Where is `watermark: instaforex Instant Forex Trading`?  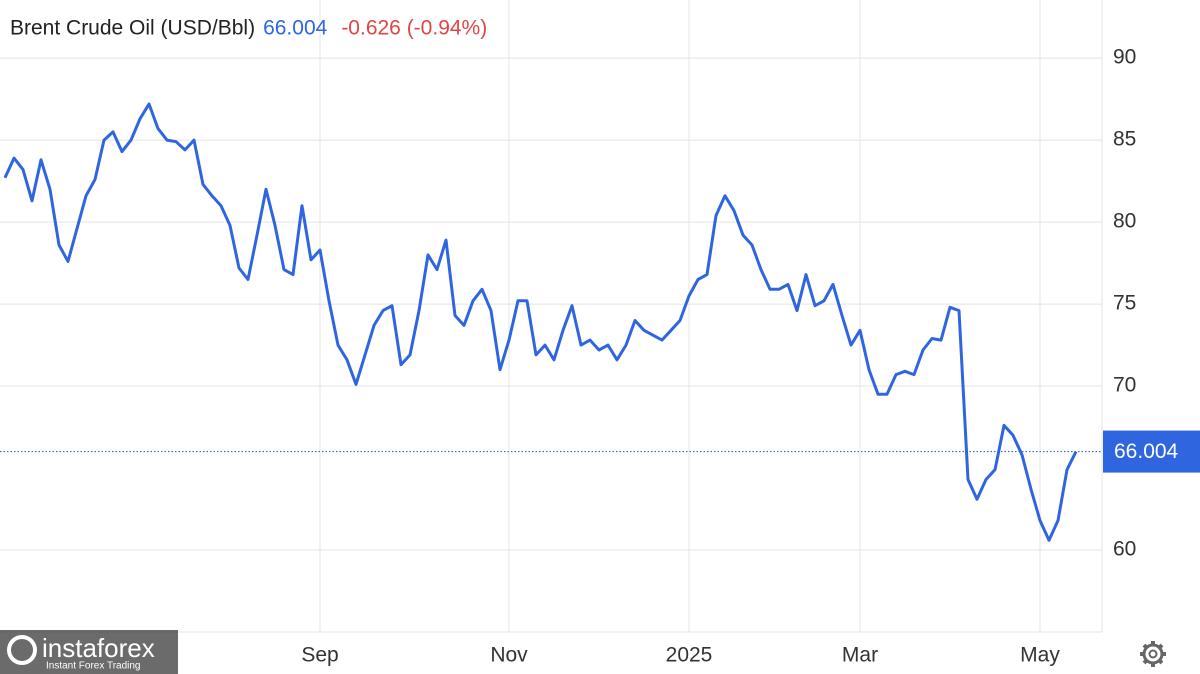
watermark: instaforex Instant Forex Trading is located at coordinates (89, 652).